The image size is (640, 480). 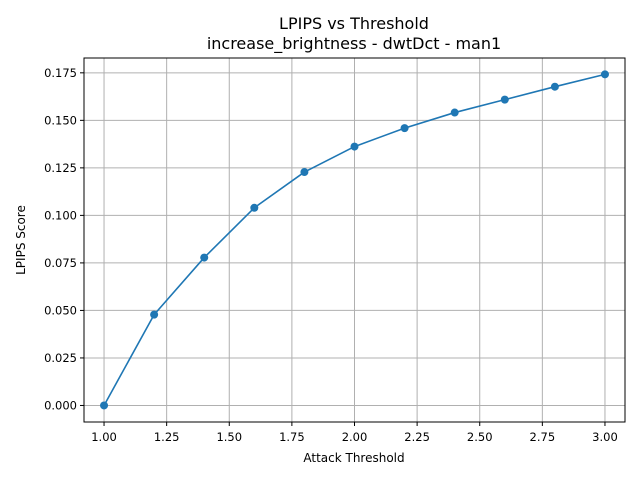 I want to click on y-tick-label: 0.050, so click(x=60, y=310).